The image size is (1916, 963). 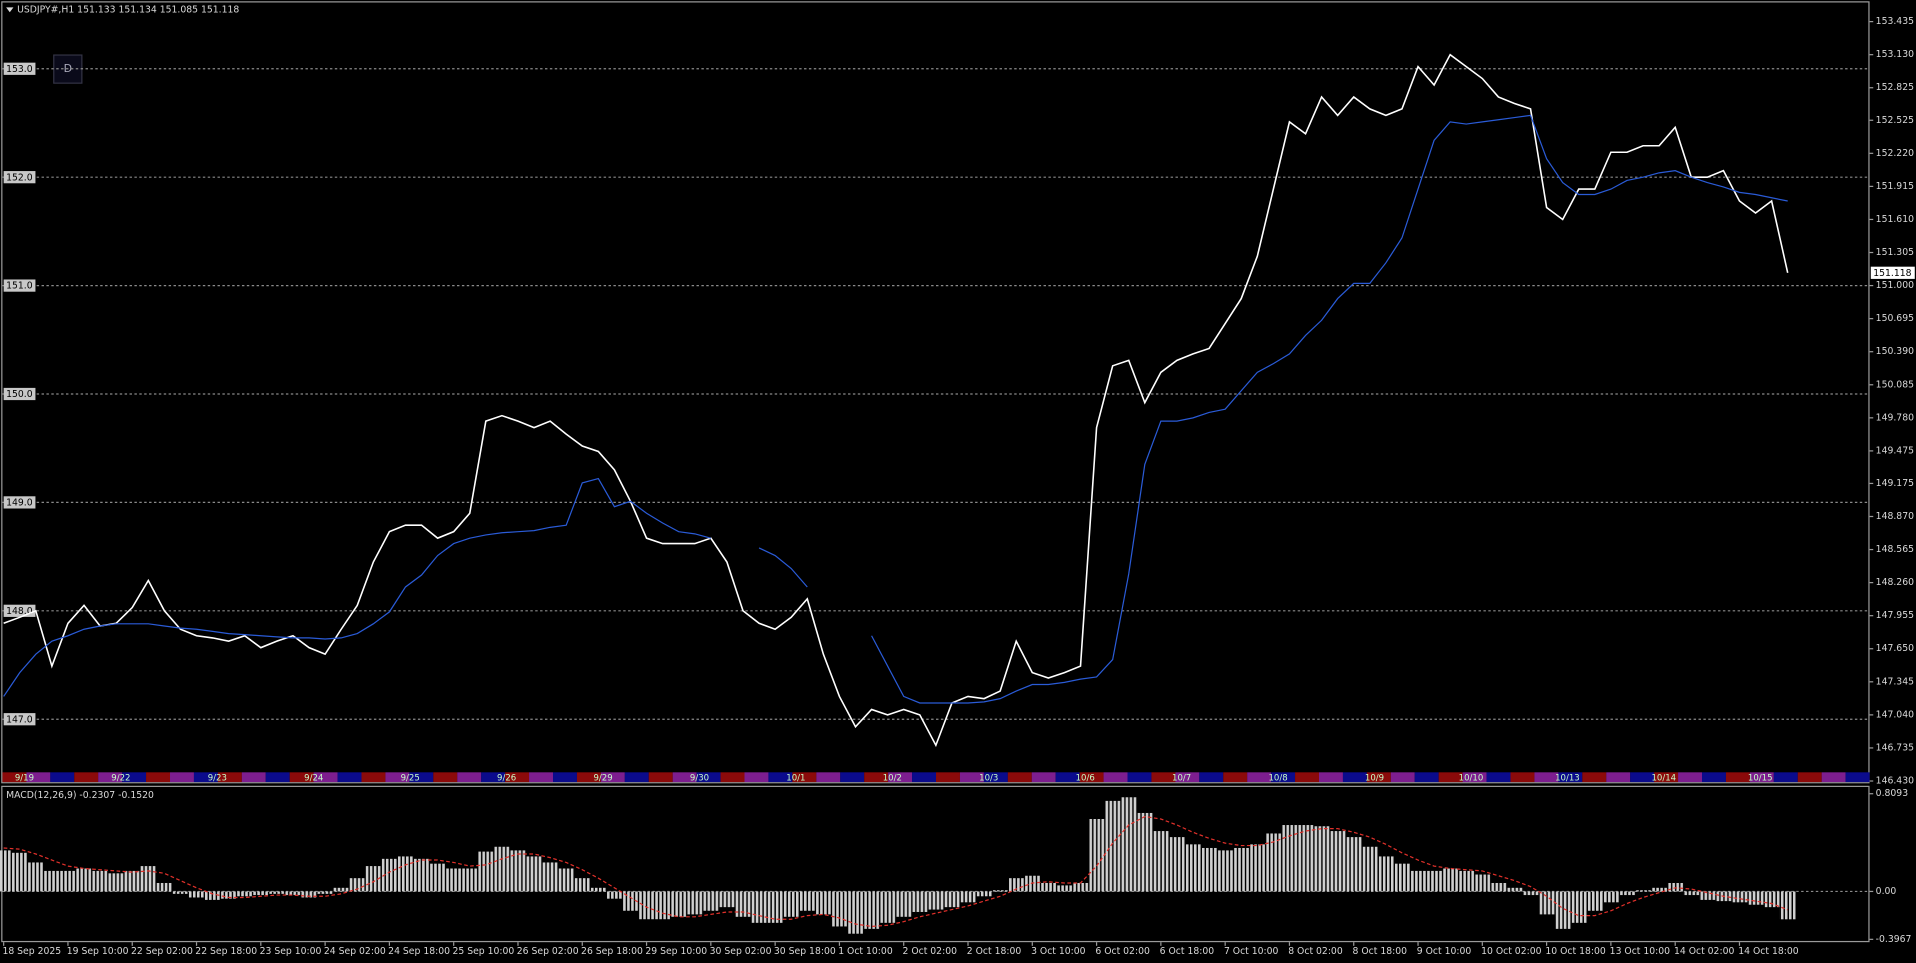 I want to click on day-label: 10/7, so click(x=1181, y=778).